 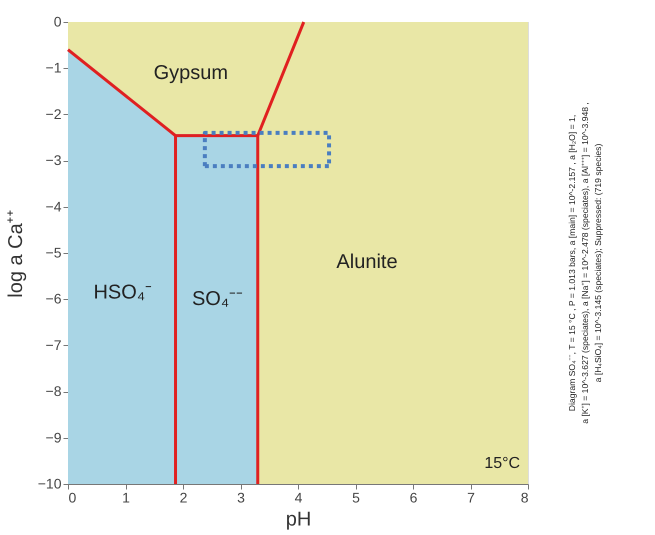 I want to click on y-tick-label: −7, so click(x=54, y=344).